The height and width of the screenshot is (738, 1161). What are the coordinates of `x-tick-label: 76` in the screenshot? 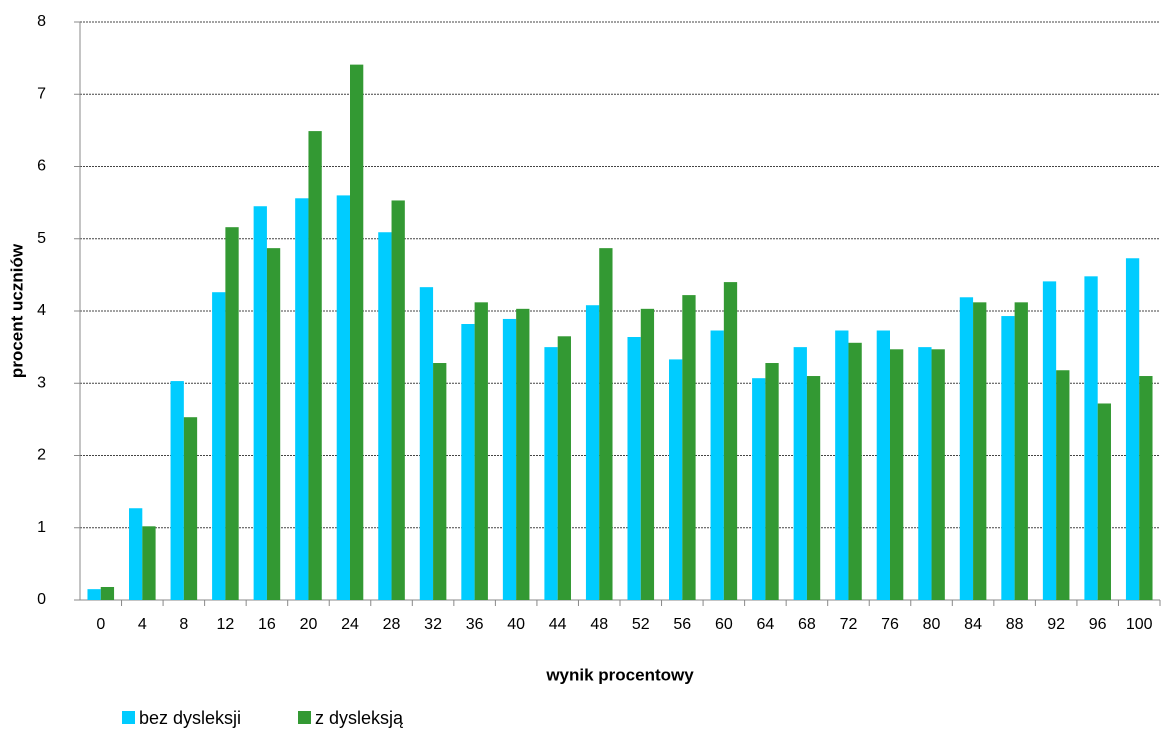 It's located at (890, 624).